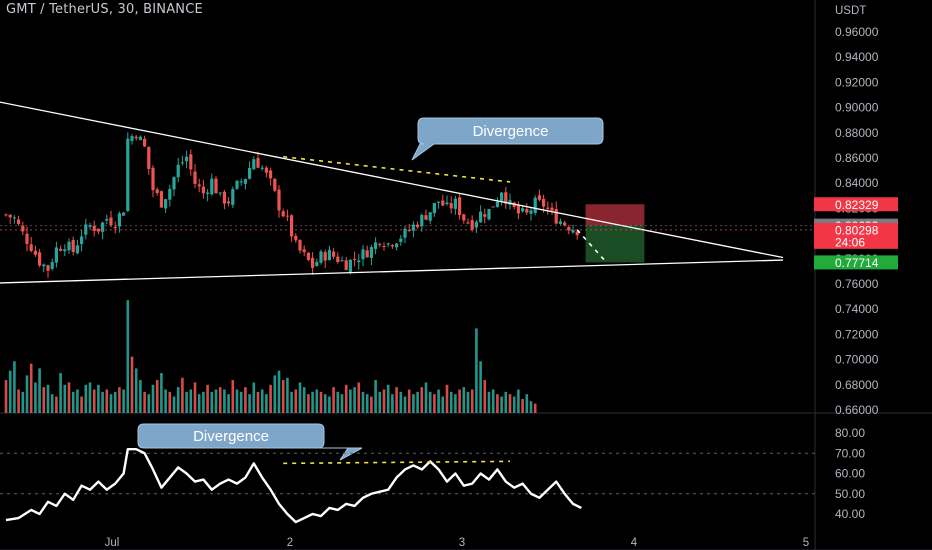  Describe the element at coordinates (397, 169) in the screenshot. I see `trendline-price-divergence` at that location.